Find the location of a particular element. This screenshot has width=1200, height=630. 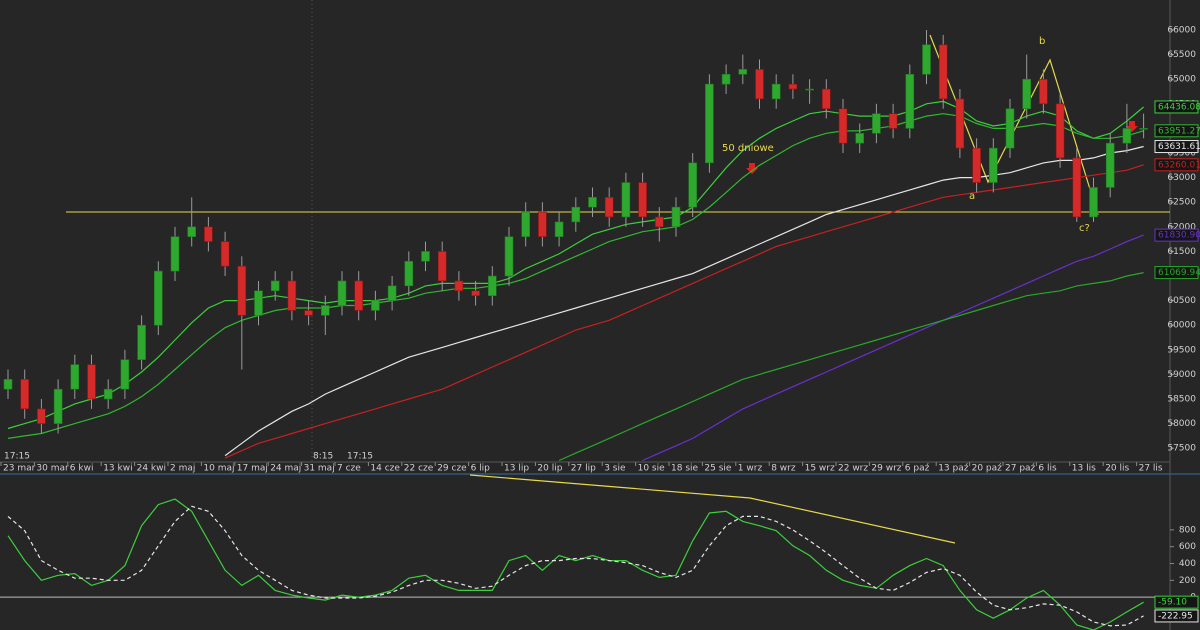

y-tick-label: 800 is located at coordinates (1187, 530).